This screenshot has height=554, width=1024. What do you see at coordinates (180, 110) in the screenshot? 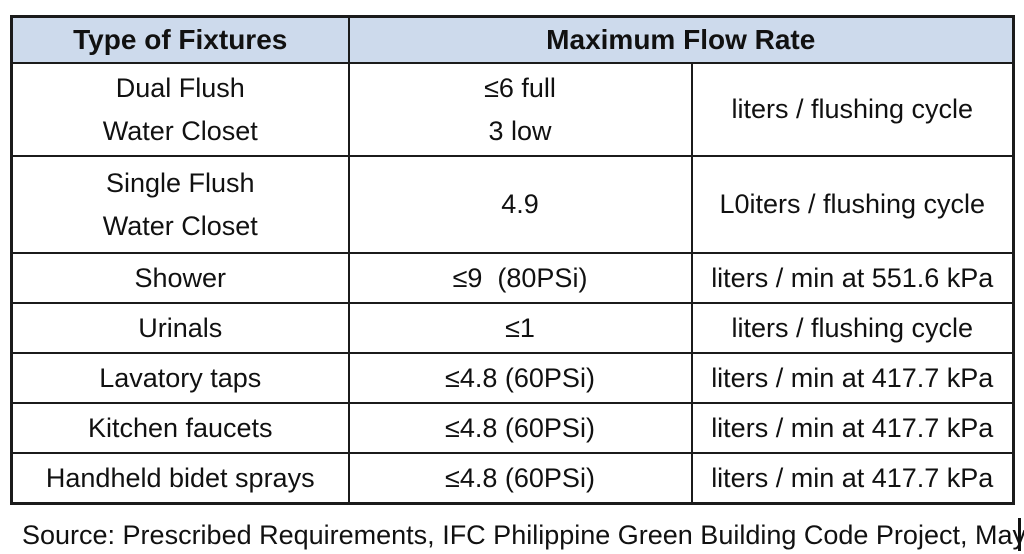
I see `fixture-cell: Dual Flush Water Closet` at bounding box center [180, 110].